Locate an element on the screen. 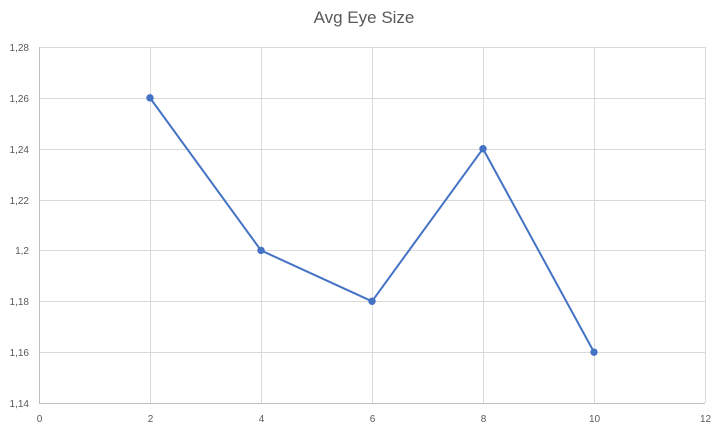 The width and height of the screenshot is (728, 435). x-tick-label: 0 is located at coordinates (40, 419).